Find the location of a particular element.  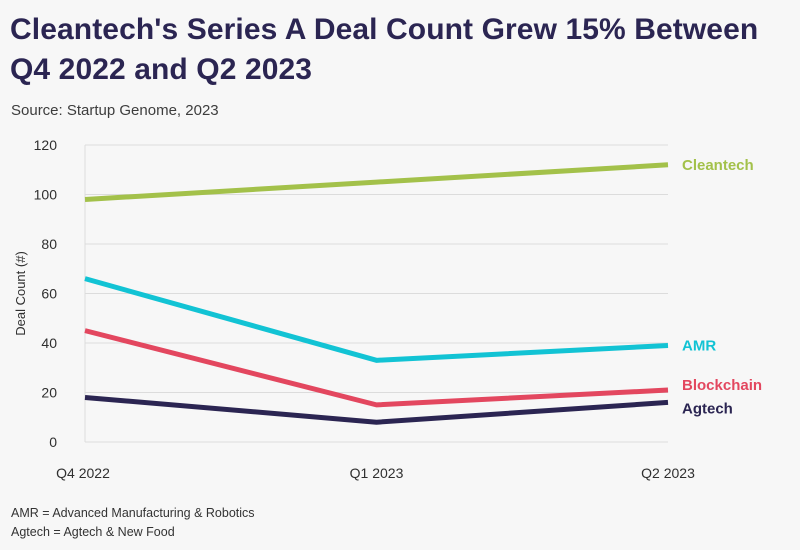

y-tick-label: 0 is located at coordinates (53, 442).